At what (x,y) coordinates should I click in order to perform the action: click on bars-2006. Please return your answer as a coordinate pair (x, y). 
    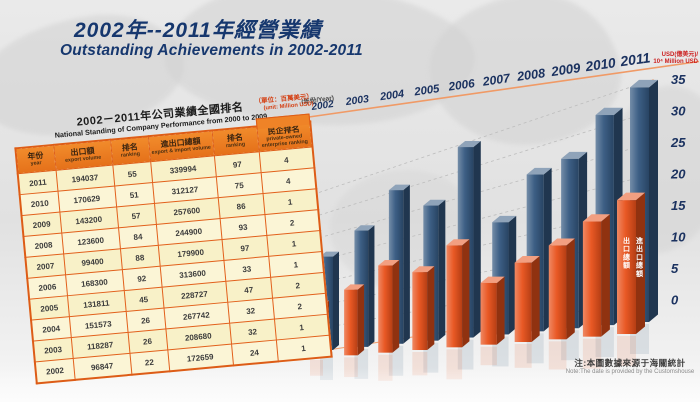
    Looking at the image, I should click on (463, 260).